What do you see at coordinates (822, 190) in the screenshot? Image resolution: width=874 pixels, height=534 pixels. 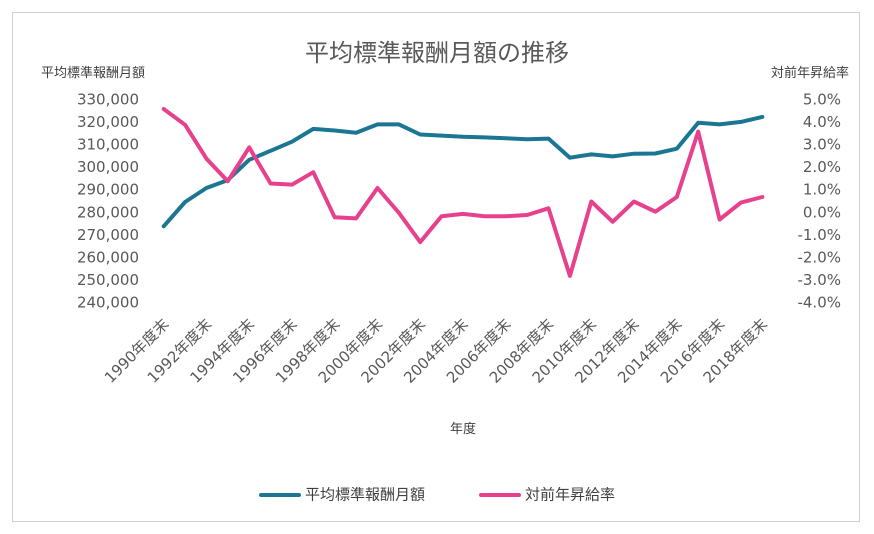 I see `right-tick-label: 1.0%` at bounding box center [822, 190].